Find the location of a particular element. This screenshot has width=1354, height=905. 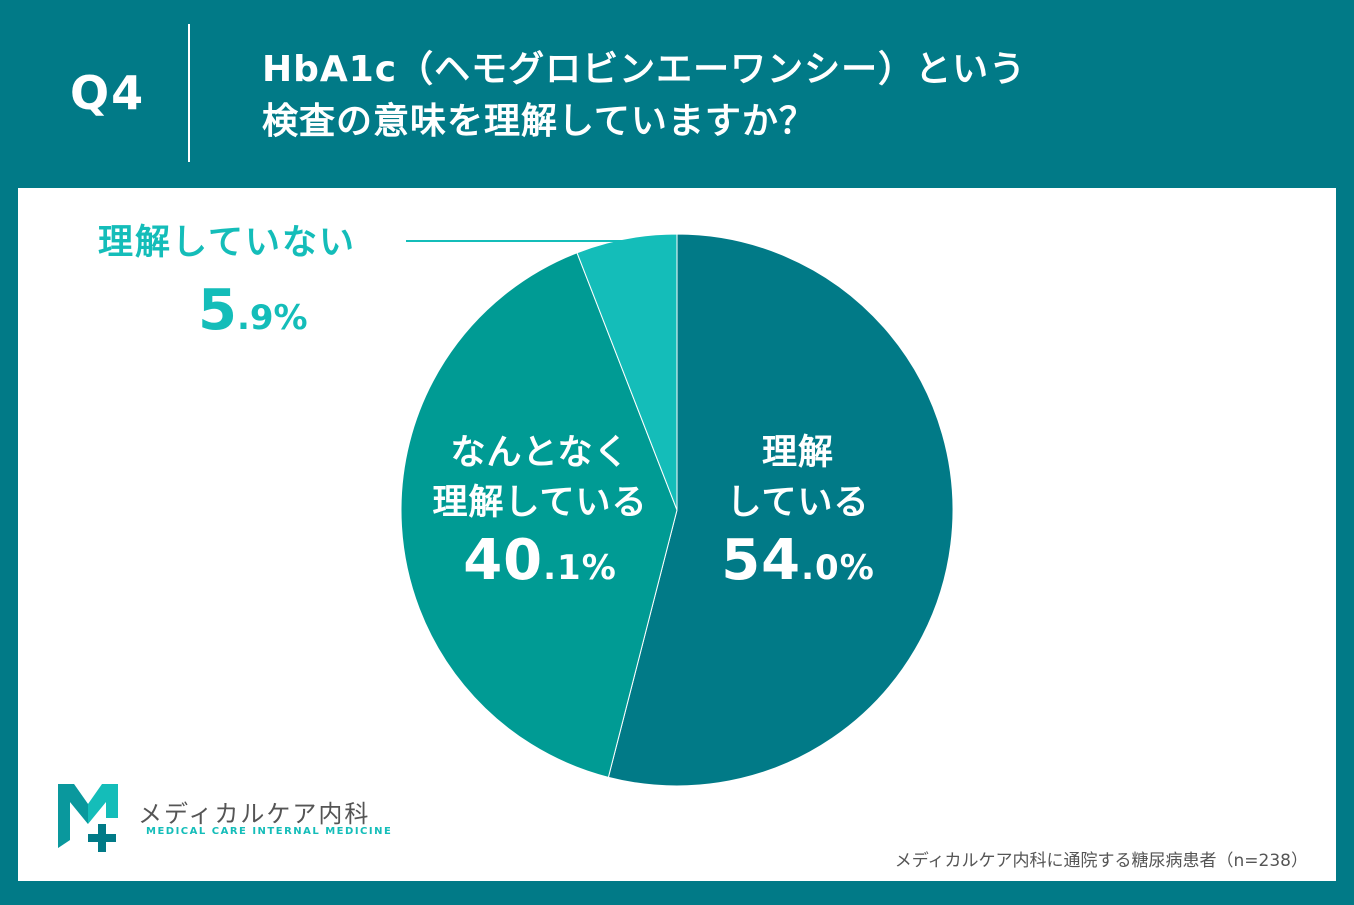

slice-label-somewhat-line2: 理解している is located at coordinates (540, 503).